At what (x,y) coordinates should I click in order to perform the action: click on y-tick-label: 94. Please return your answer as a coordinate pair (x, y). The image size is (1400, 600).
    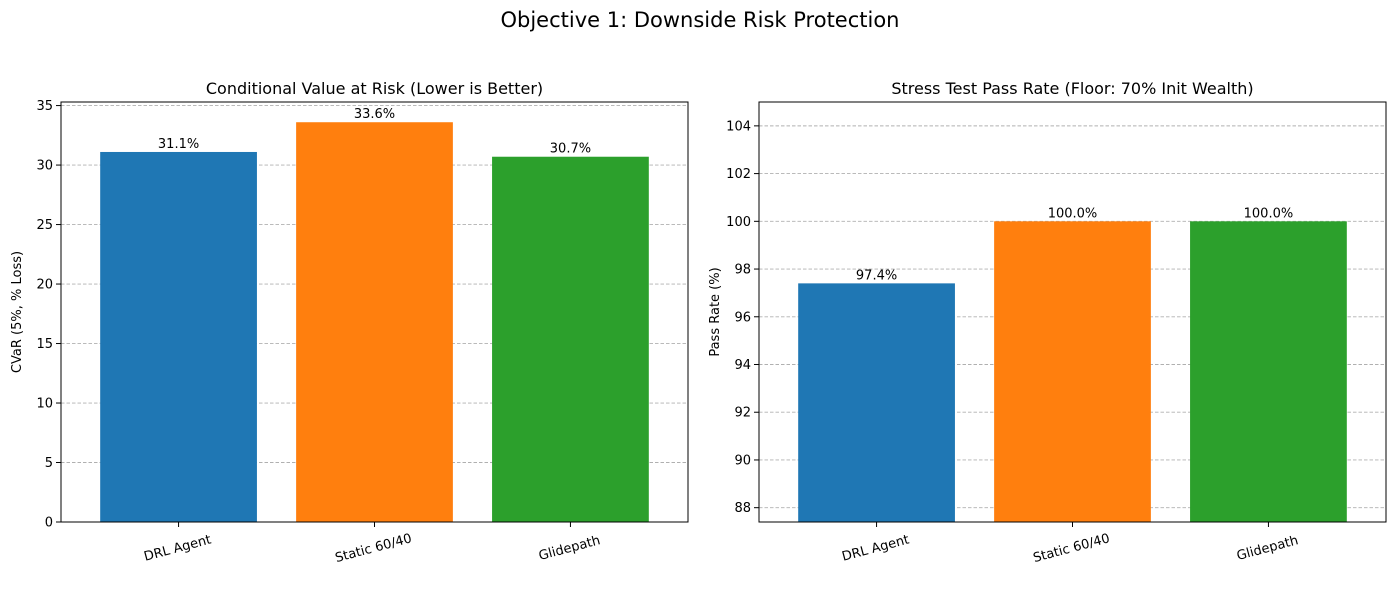
    Looking at the image, I should click on (742, 365).